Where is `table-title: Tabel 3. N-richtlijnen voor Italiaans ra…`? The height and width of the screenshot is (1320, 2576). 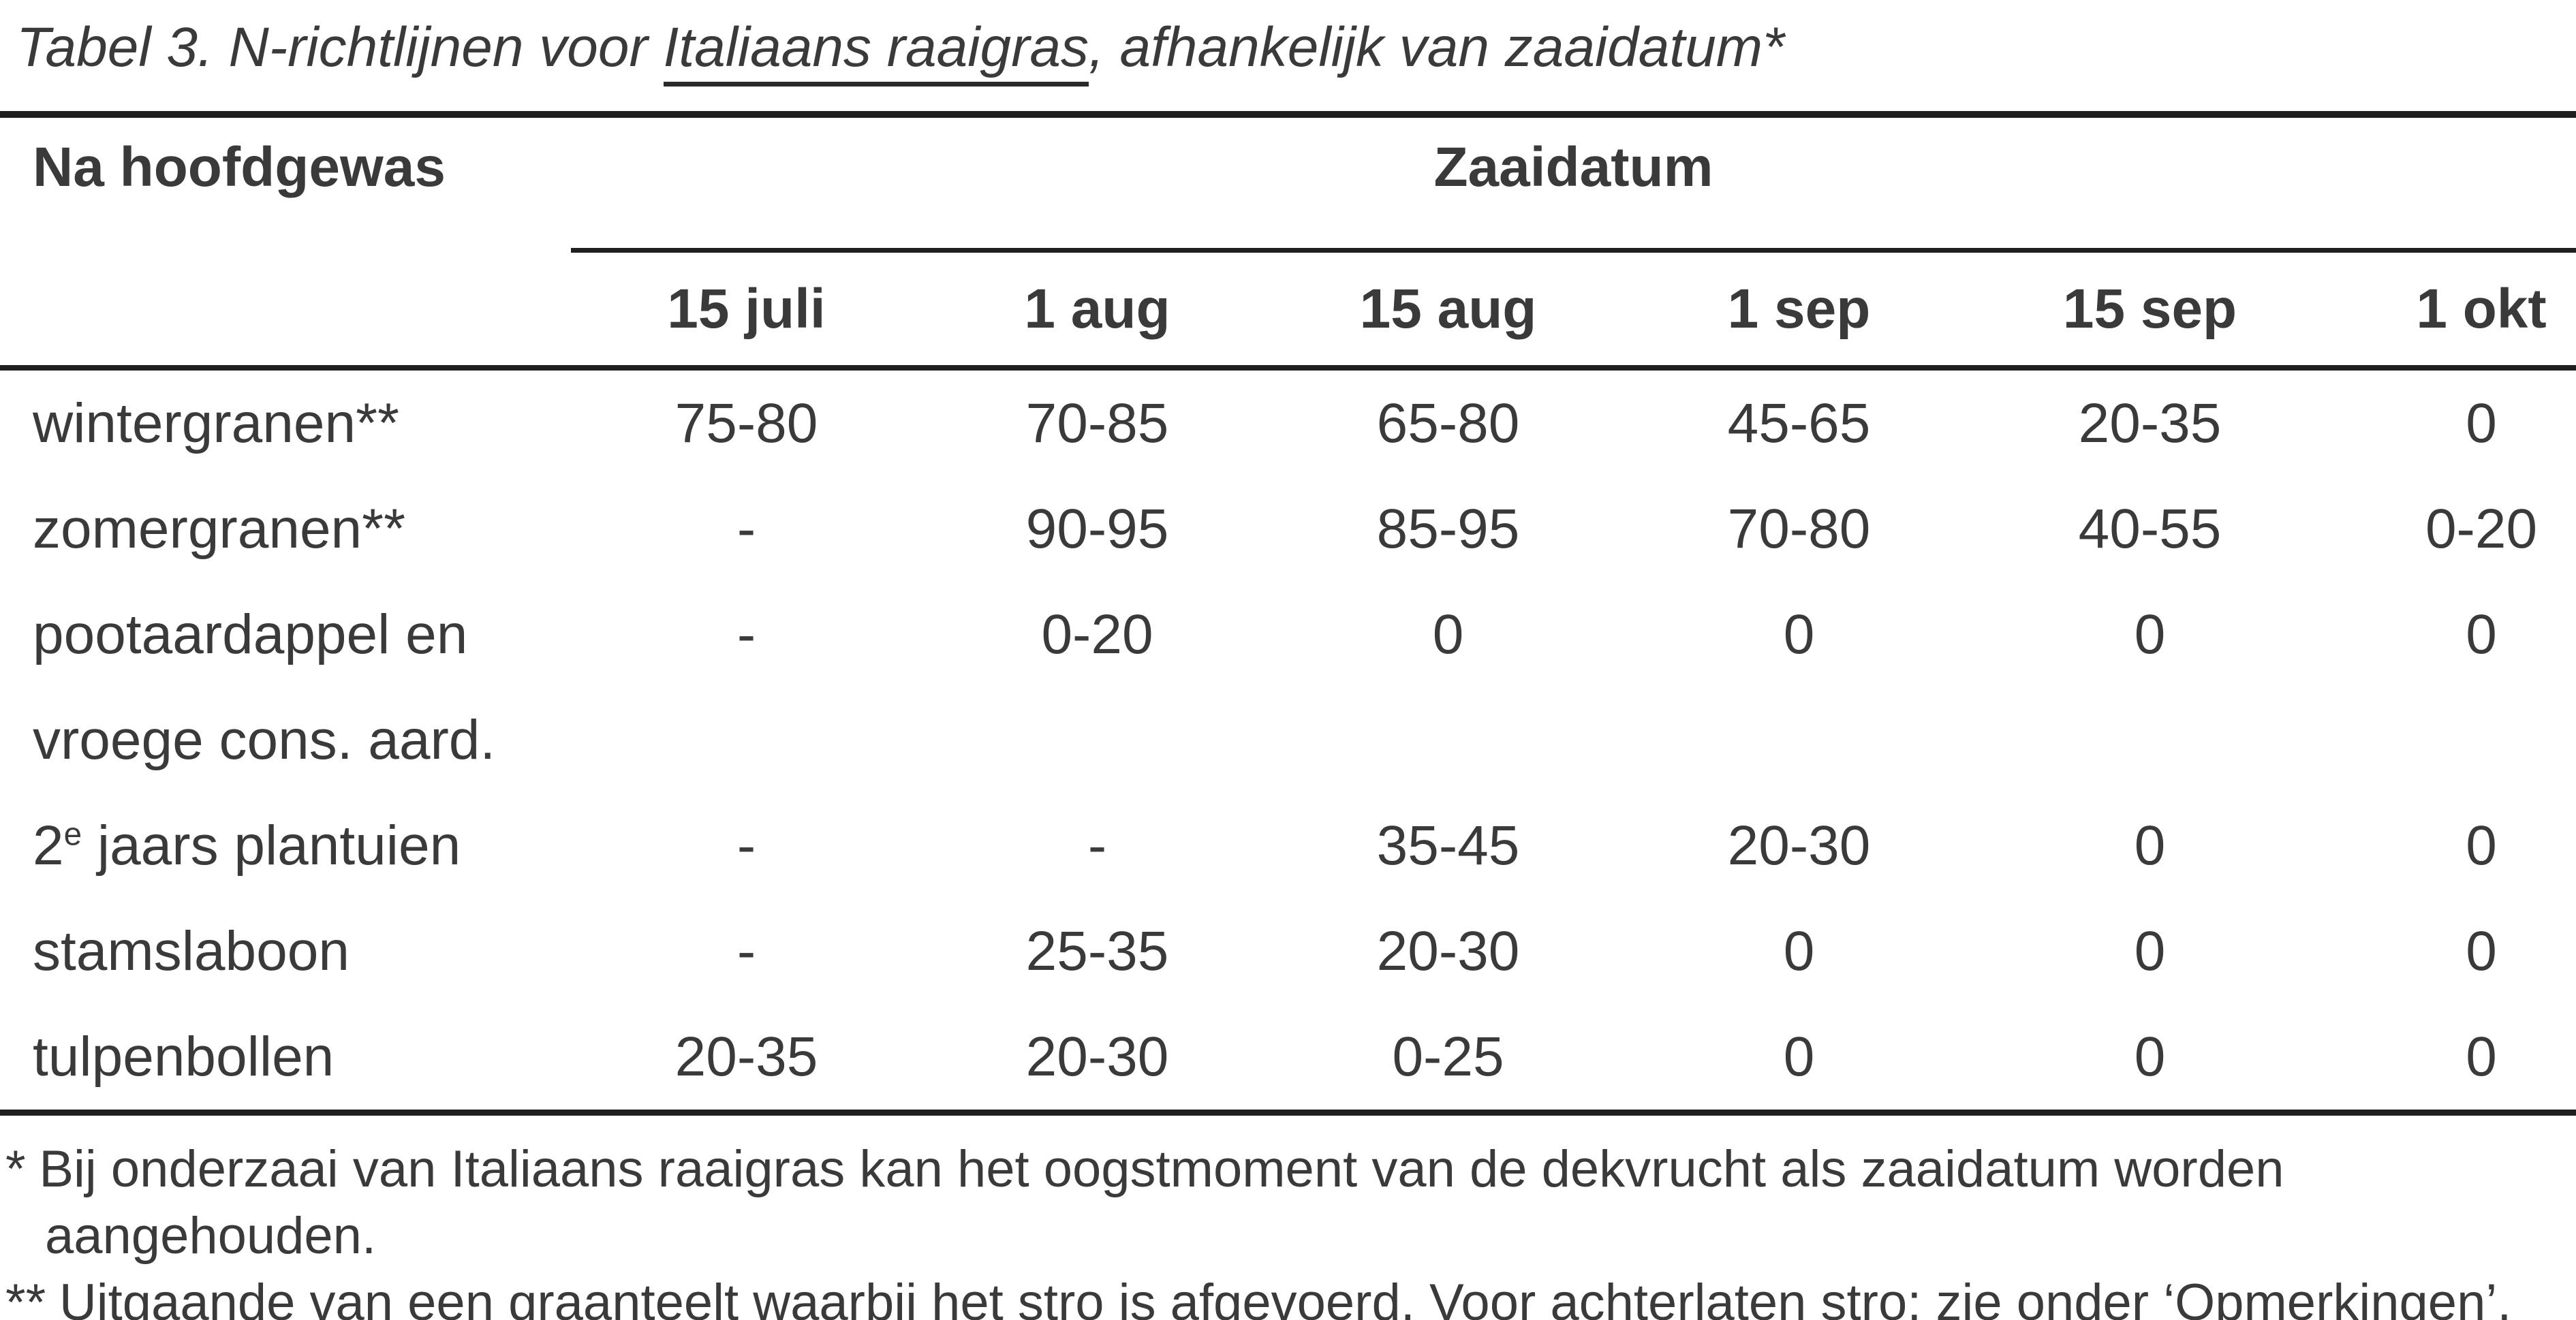
table-title: Tabel 3. N-richtlijnen voor Italiaans ra… is located at coordinates (1296, 48).